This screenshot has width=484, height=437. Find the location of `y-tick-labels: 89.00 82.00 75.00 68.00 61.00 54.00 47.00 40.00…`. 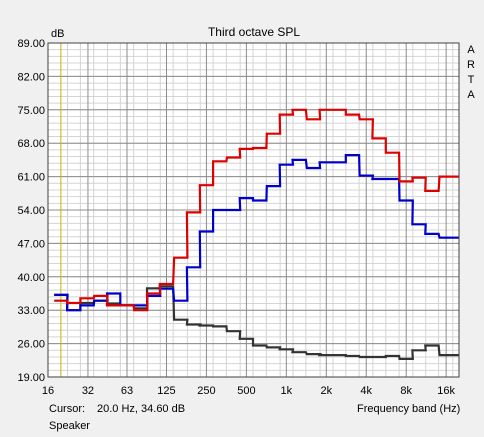

y-tick-labels: 89.00 82.00 75.00 68.00 61.00 54.00 47.00 40.00… is located at coordinates (31, 211).